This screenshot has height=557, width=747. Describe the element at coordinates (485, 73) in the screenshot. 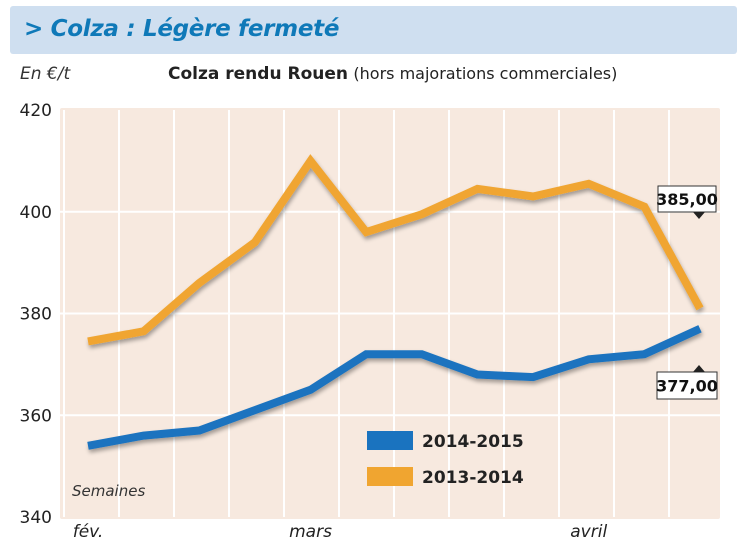

I see `chart-title-sub: (hors majorations commerciales)` at that location.